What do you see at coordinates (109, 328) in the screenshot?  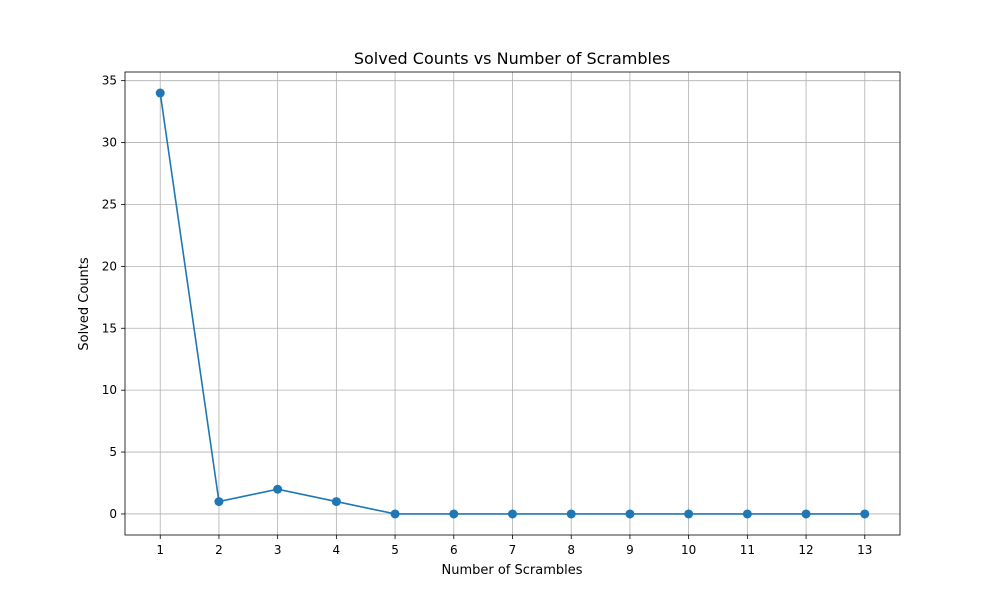 I see `y-tick-label: 15` at bounding box center [109, 328].